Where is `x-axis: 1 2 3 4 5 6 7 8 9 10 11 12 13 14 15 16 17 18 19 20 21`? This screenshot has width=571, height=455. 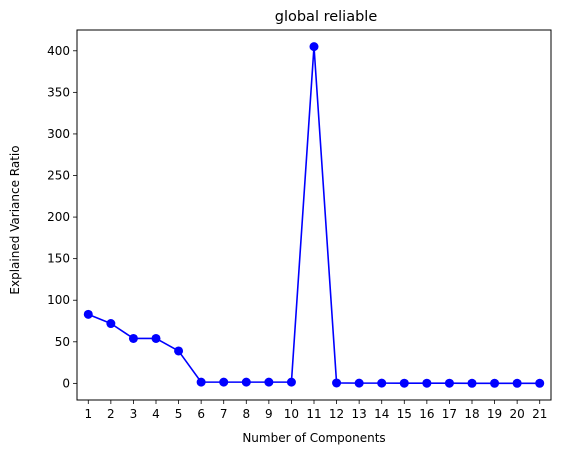 x-axis: 1 2 3 4 5 6 7 8 9 10 11 12 13 14 15 16 17 18 19 20 21 is located at coordinates (315, 410).